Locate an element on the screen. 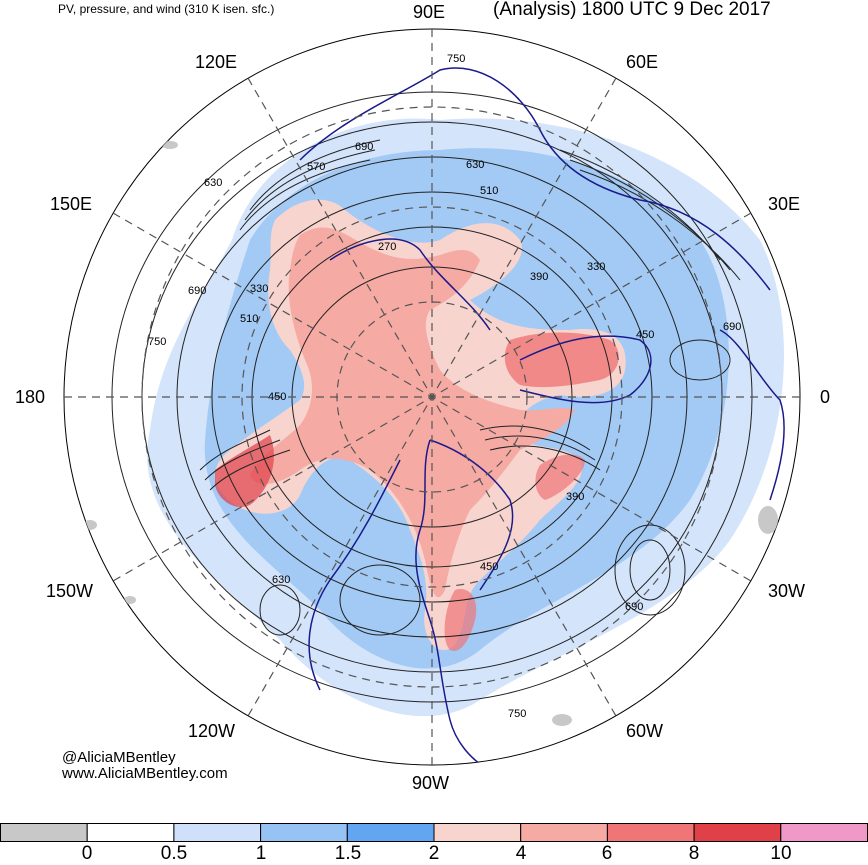 The image size is (868, 865). colorbar-tick-label: 10 is located at coordinates (781, 853).